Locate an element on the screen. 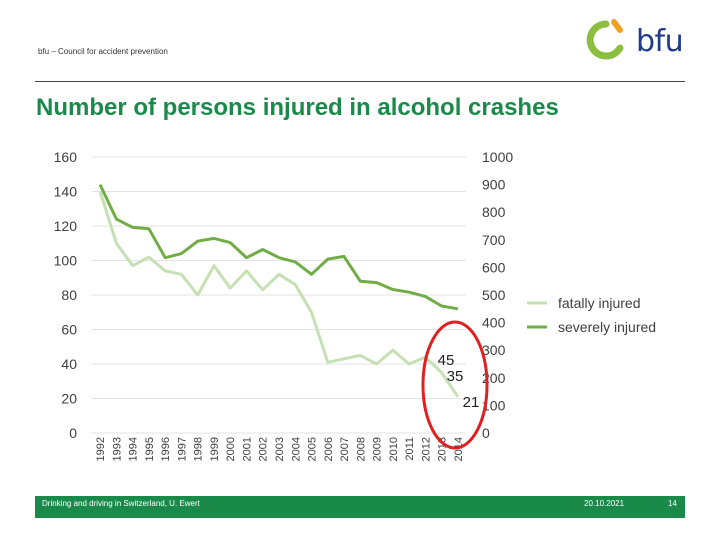 The image size is (720, 540). left-tick-label: 60 is located at coordinates (69, 330).